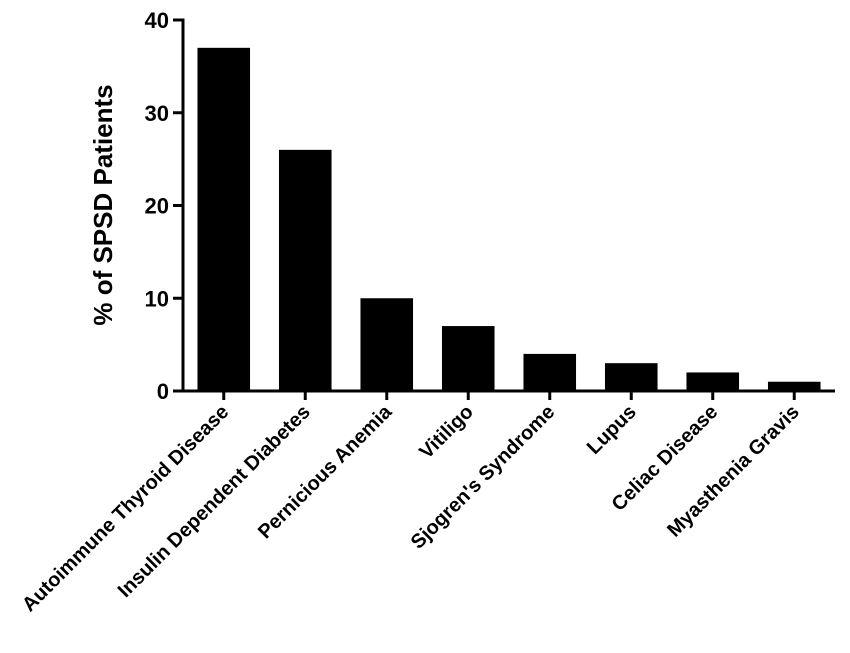 The height and width of the screenshot is (653, 850). I want to click on y-axis-title: % of SPSD Patients, so click(103, 204).